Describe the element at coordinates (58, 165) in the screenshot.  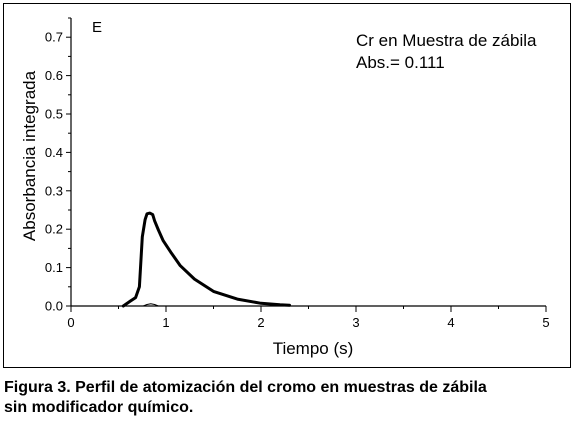
I see `y-ticks: 0.0 0.1 0.2 0.3 0.4 0.5 0.6 0.7` at that location.